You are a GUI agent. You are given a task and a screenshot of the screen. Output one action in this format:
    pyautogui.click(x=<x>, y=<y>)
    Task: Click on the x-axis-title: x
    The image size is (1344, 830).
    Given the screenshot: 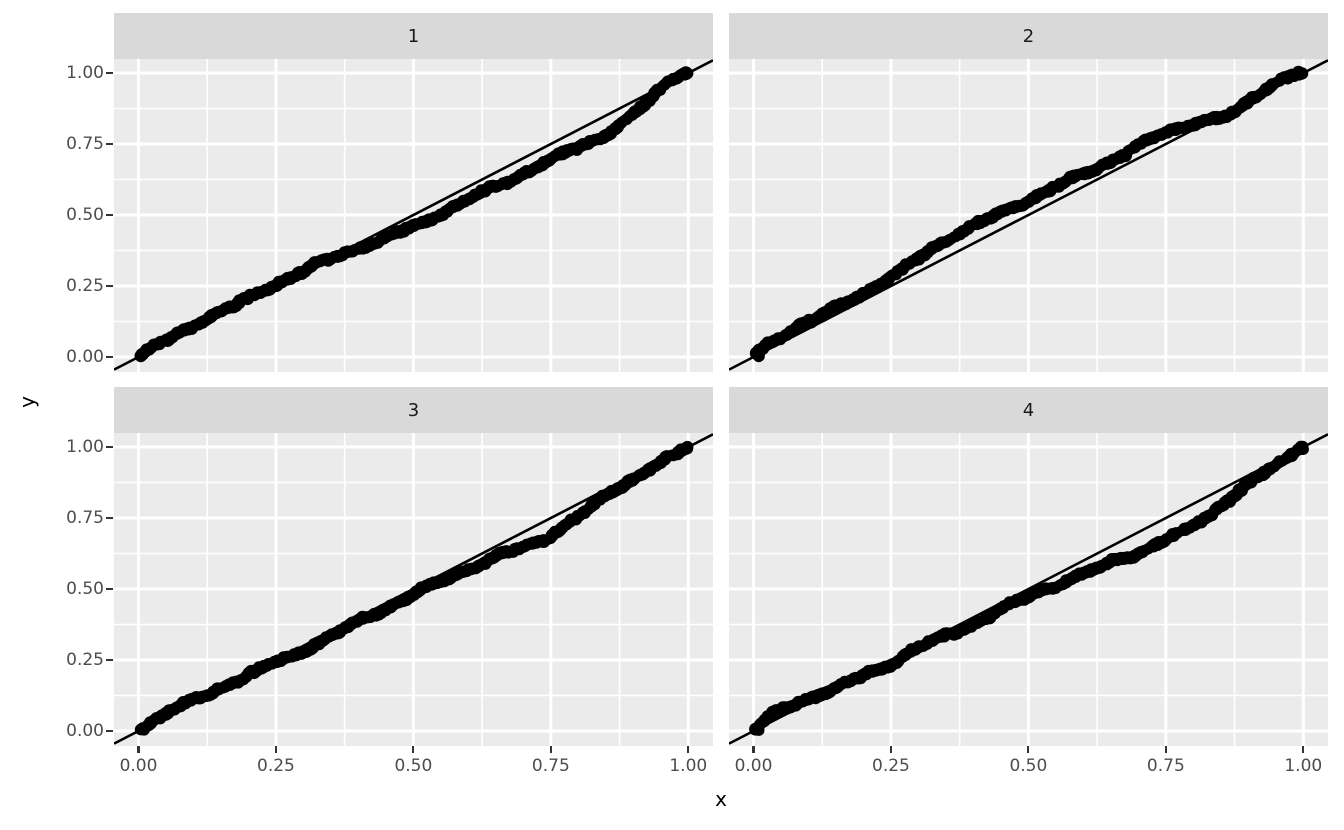 What is the action you would take?
    pyautogui.click(x=721, y=799)
    